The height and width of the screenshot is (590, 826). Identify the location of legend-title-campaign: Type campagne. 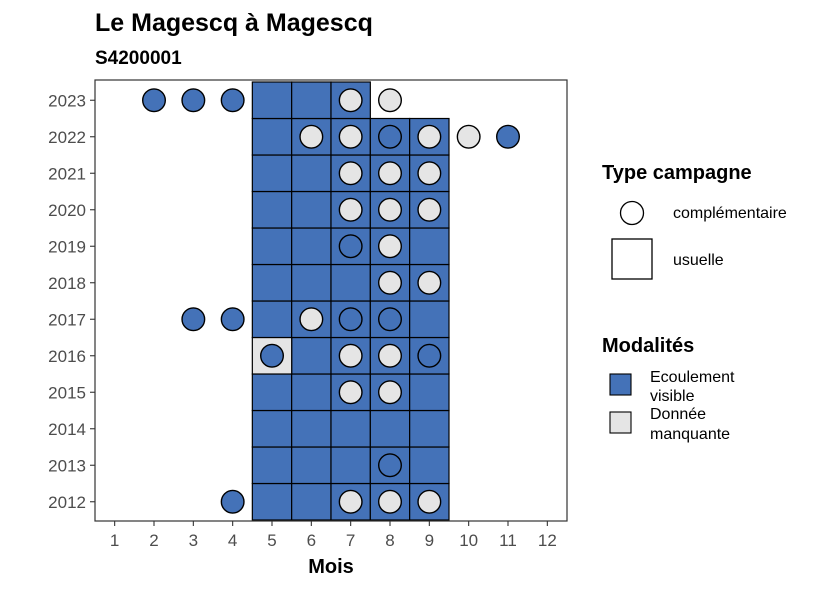
(677, 173).